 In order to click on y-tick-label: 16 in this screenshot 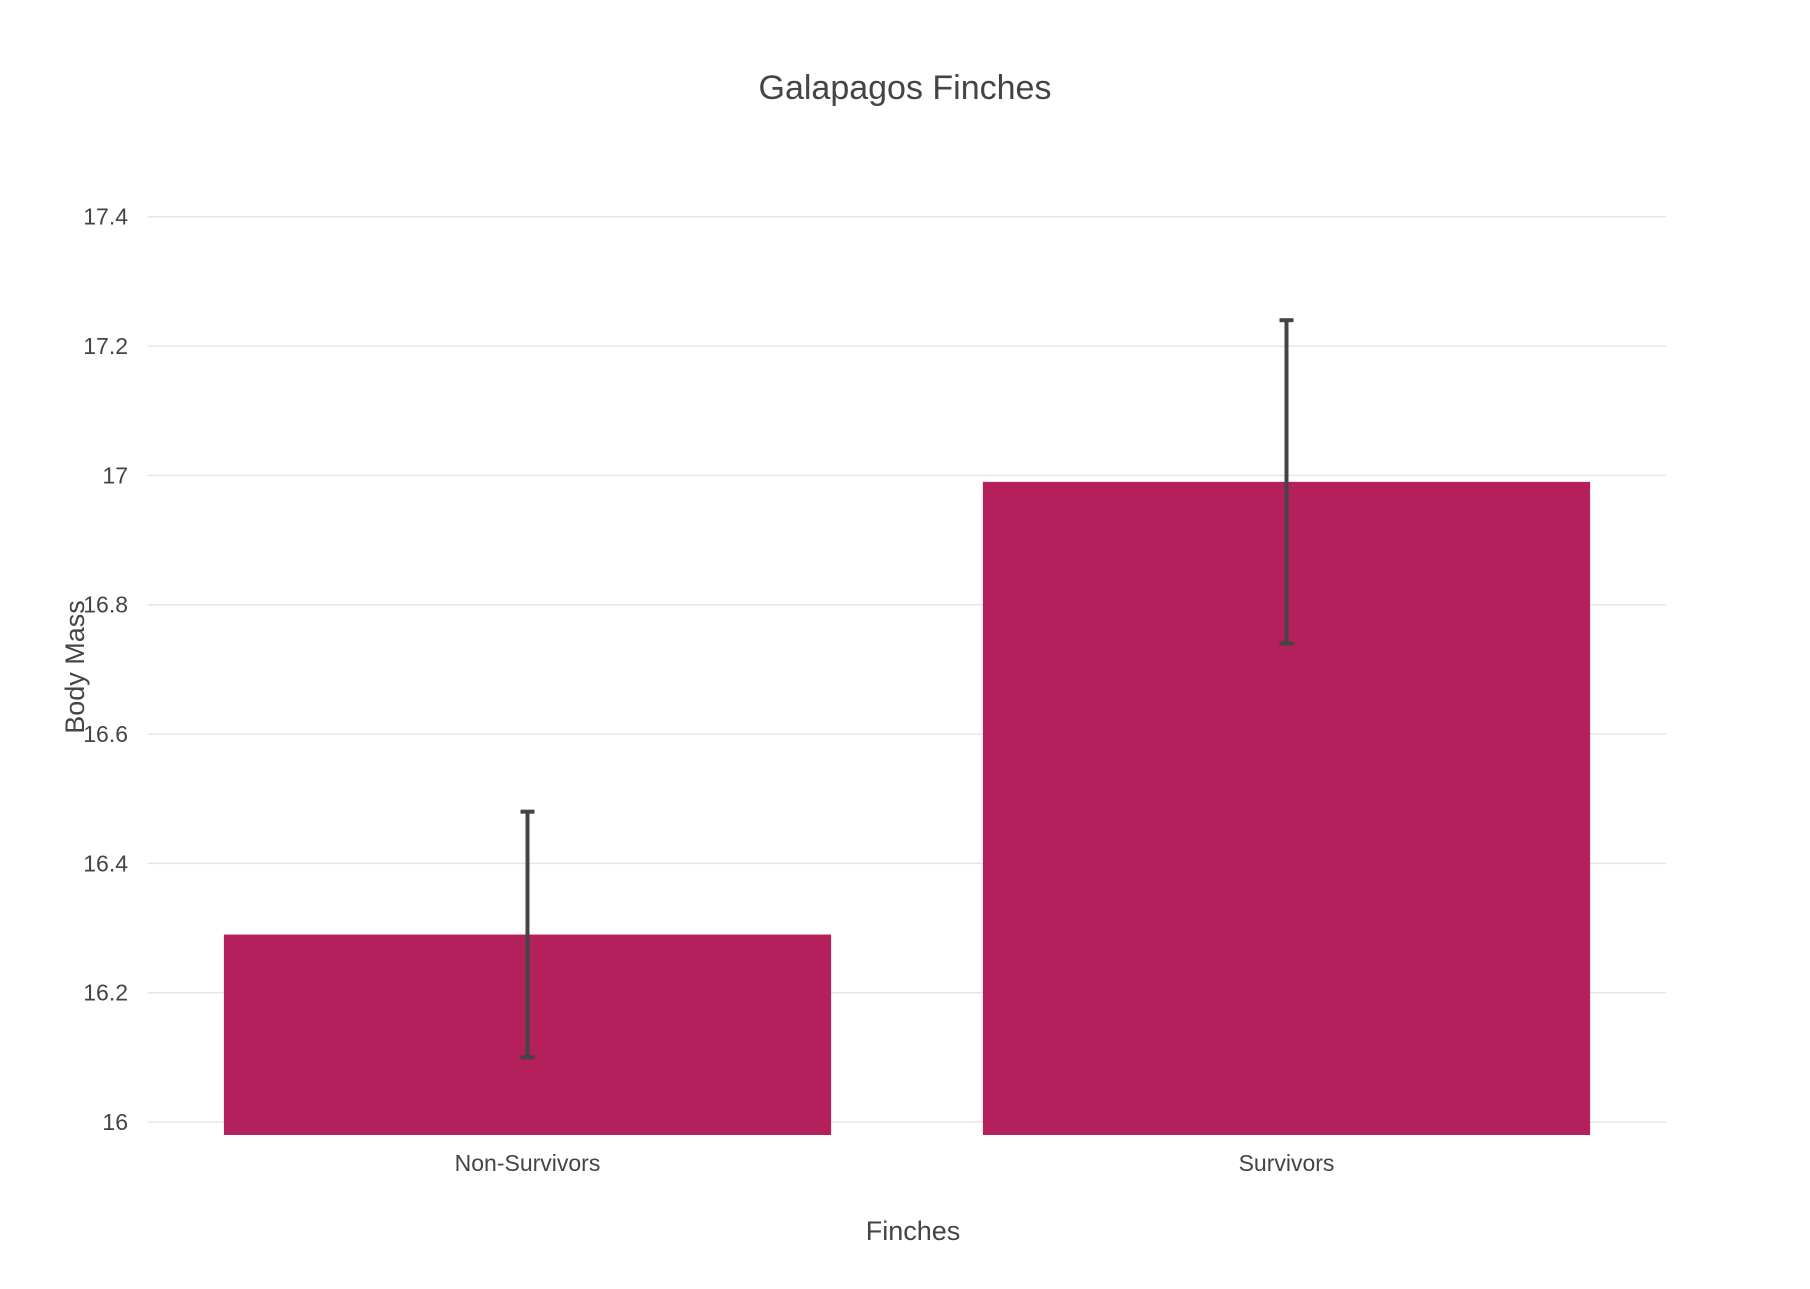, I will do `click(115, 1122)`.